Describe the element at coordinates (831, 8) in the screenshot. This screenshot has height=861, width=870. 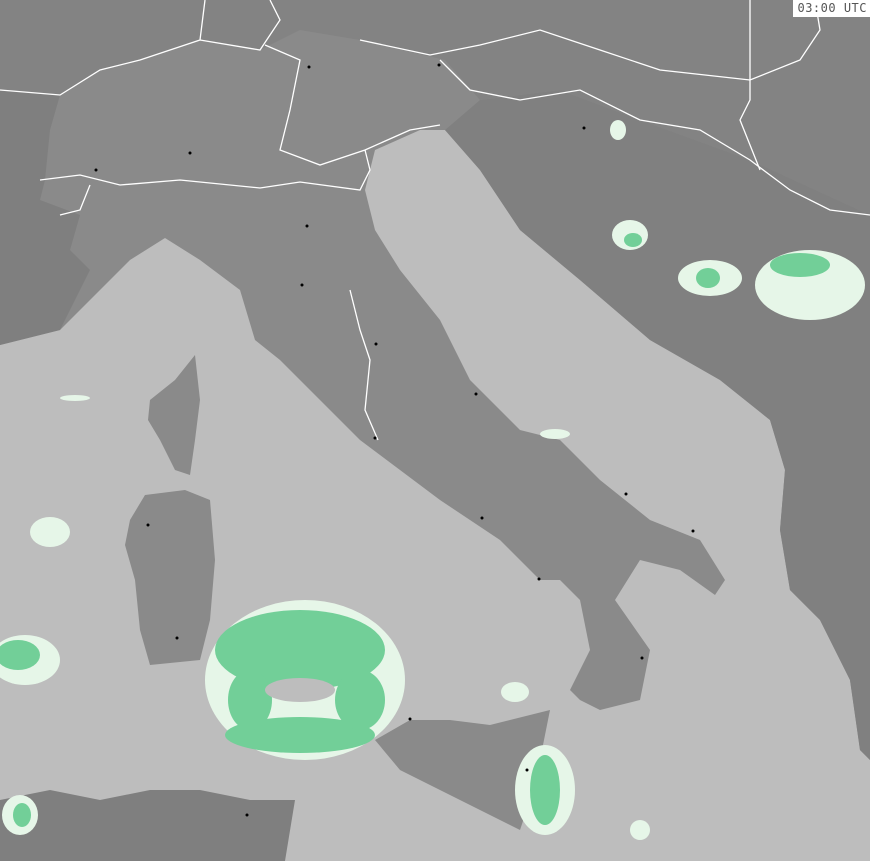
I see `timestamp-label: 03:00 UTC` at that location.